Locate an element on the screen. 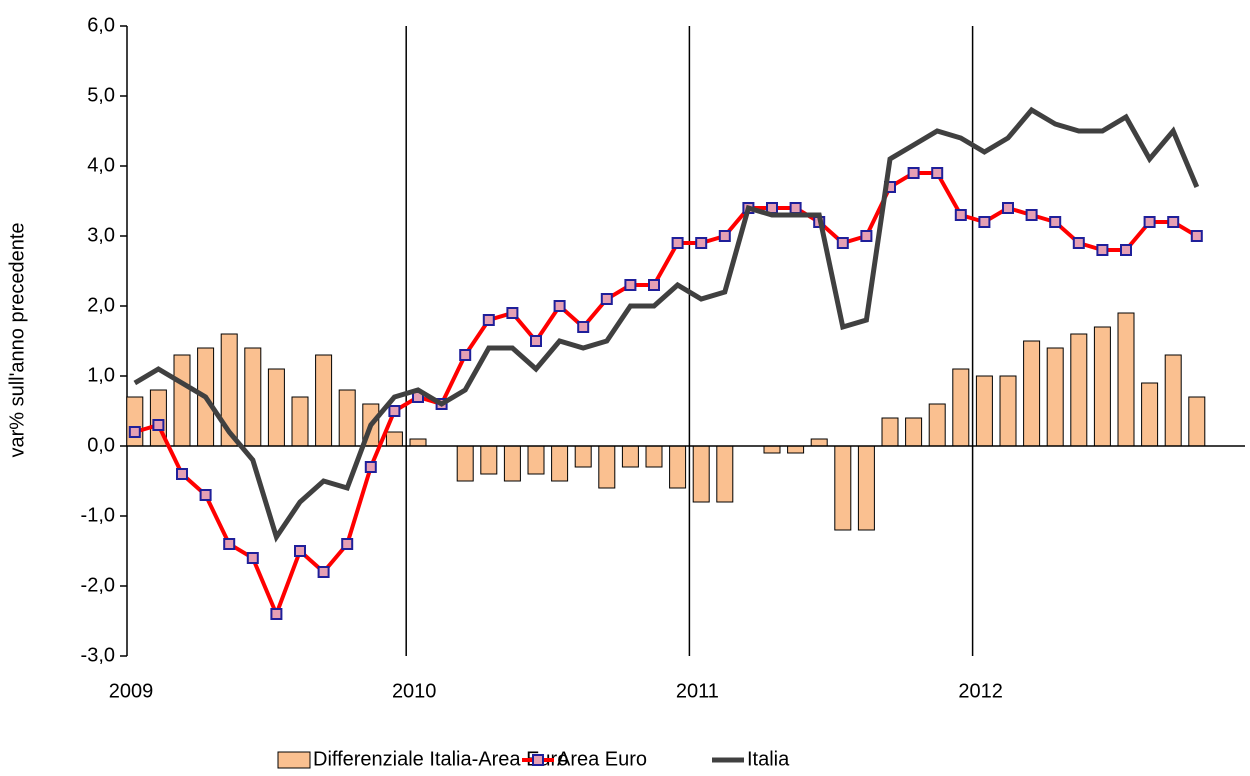 The height and width of the screenshot is (776, 1250). y-tick-label: 6,0 is located at coordinates (101, 25).